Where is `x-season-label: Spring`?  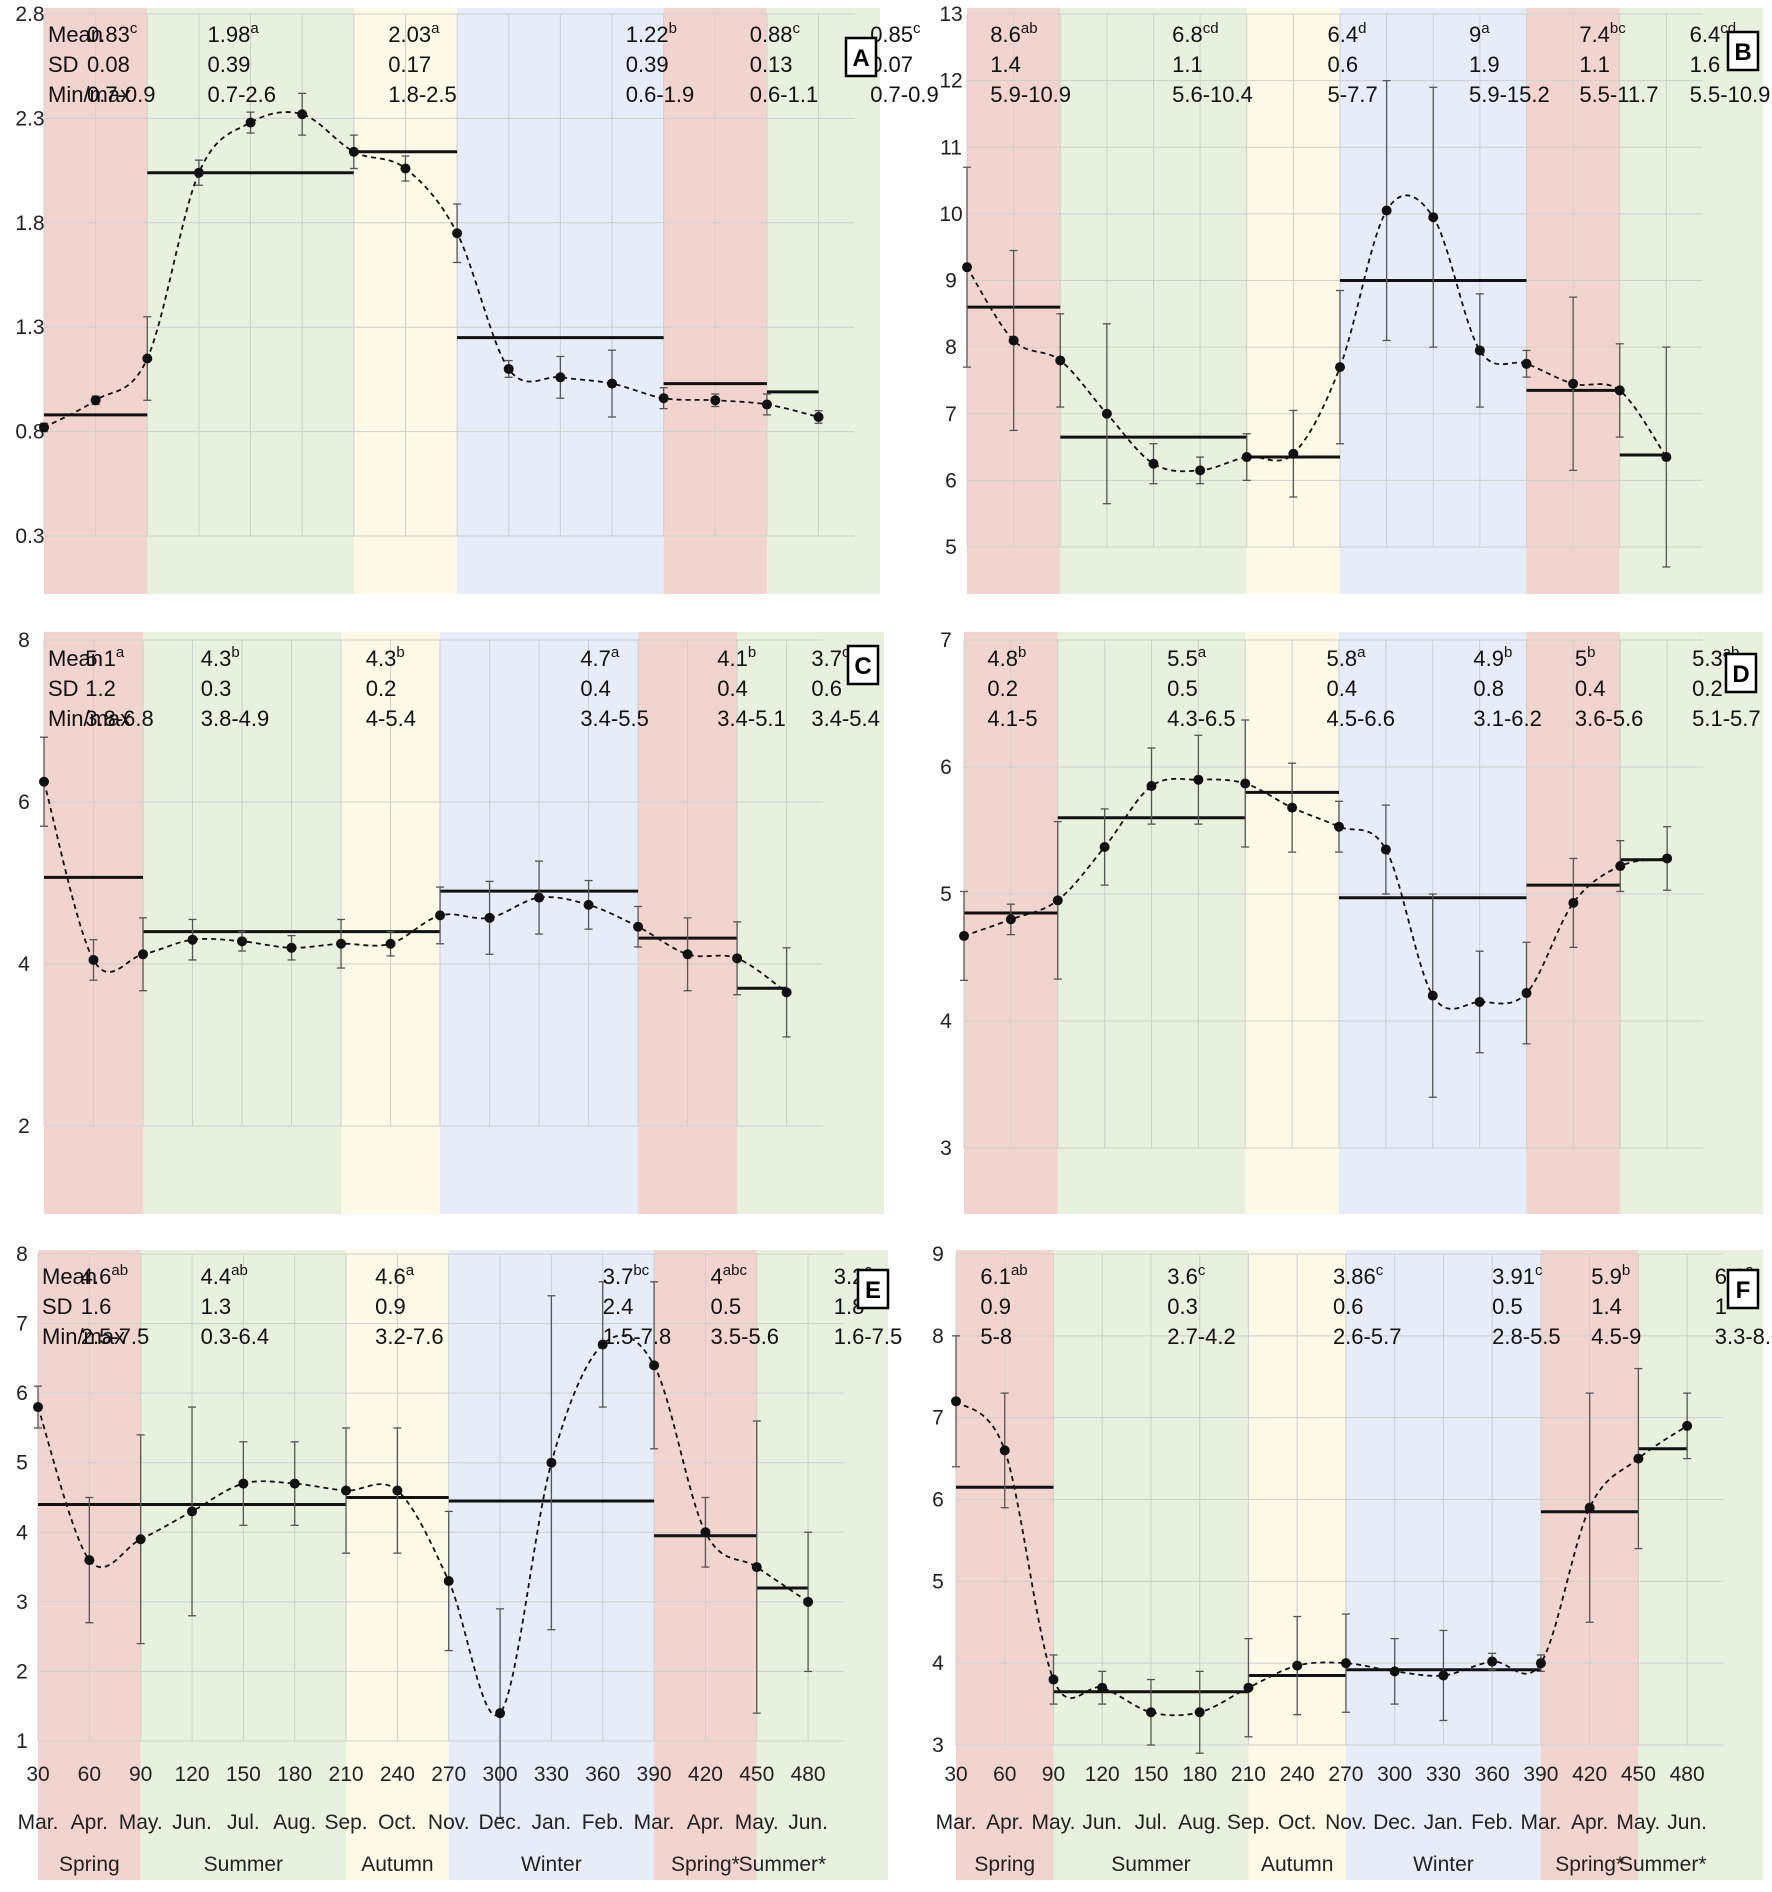
x-season-label: Spring is located at coordinates (1004, 1864).